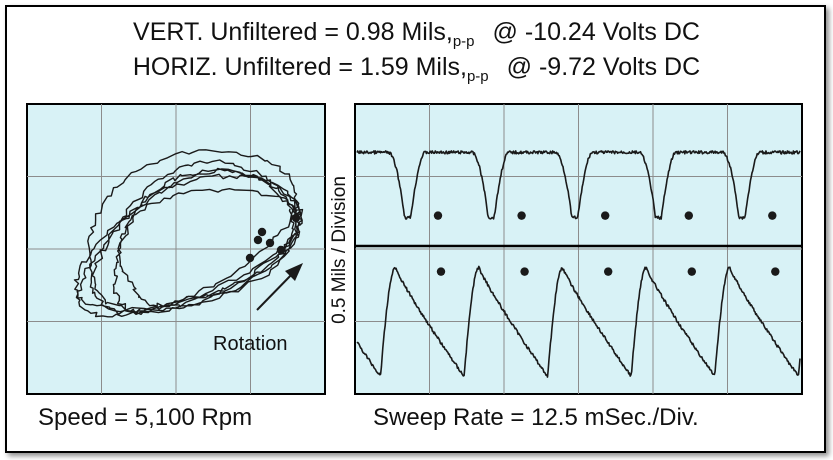  Describe the element at coordinates (578, 321) in the screenshot. I see `horizontal-trace` at that location.